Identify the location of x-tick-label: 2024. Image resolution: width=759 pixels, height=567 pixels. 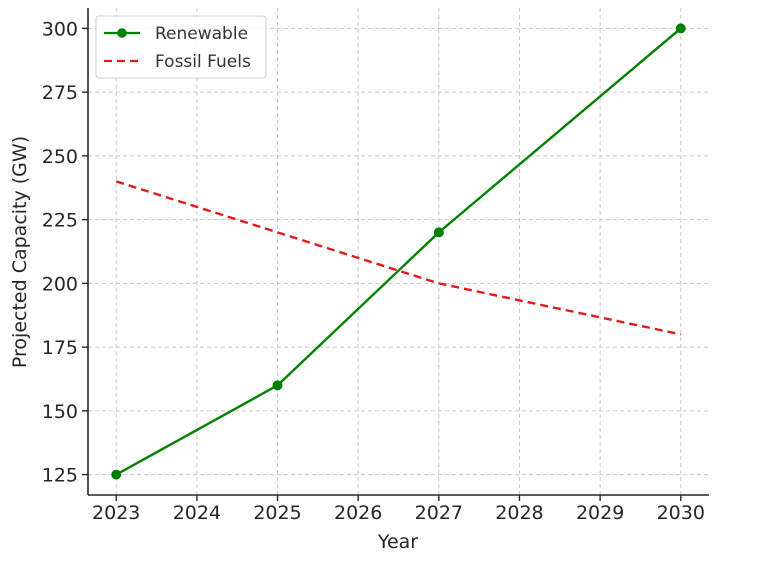
(197, 513).